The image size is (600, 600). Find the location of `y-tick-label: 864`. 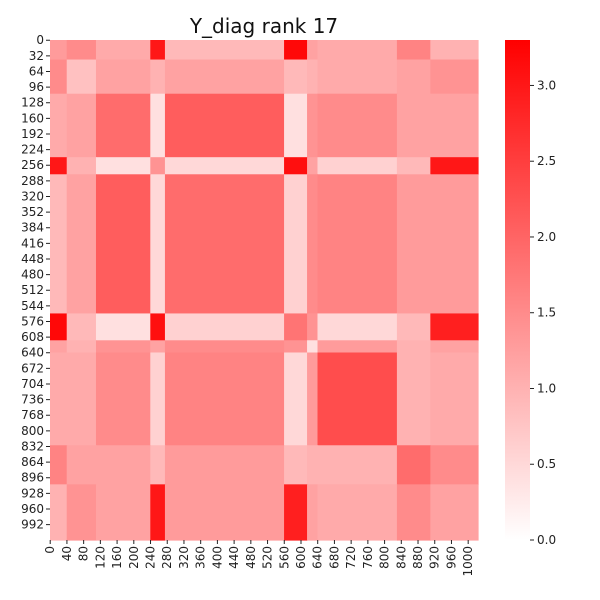

y-tick-label: 864 is located at coordinates (32, 462).